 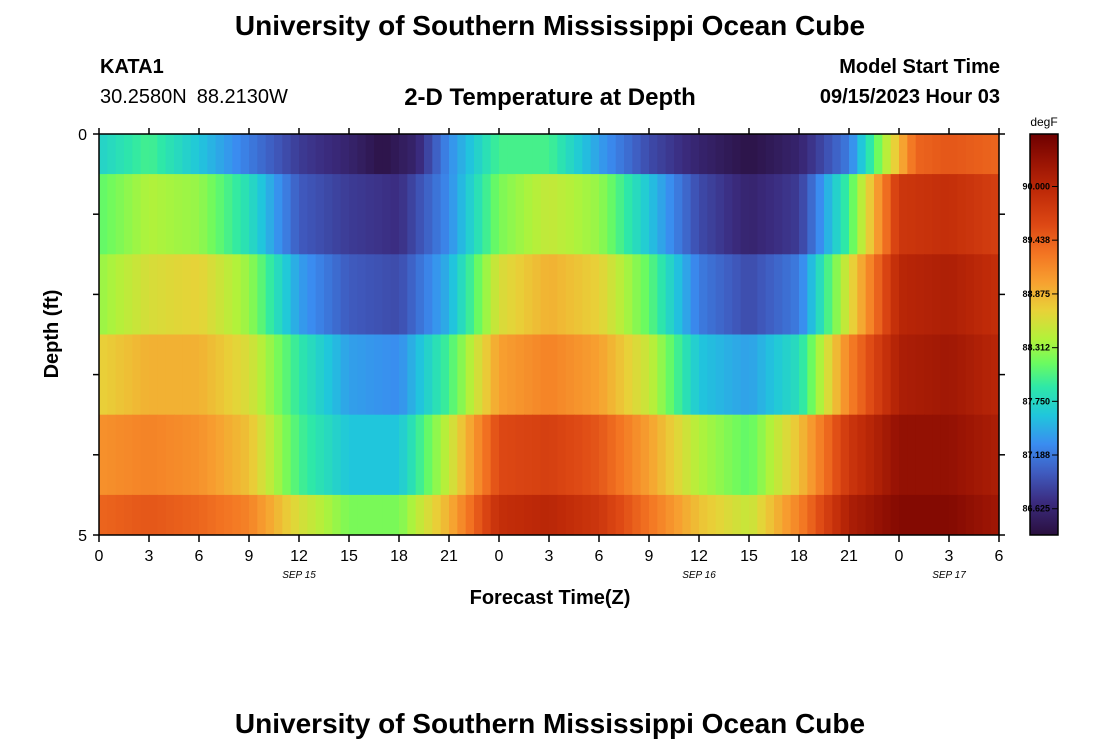 What do you see at coordinates (143, 97) in the screenshot?
I see `station-latitude: 30.2580N` at bounding box center [143, 97].